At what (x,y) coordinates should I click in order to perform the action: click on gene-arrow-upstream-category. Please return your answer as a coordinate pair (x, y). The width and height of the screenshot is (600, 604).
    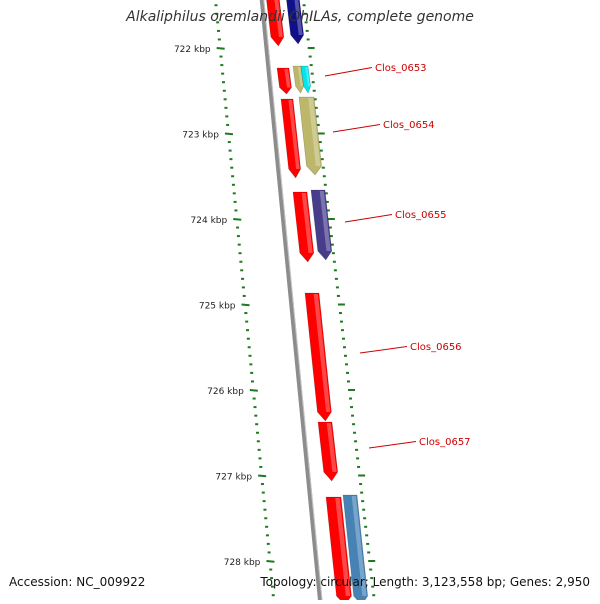
    Looking at the image, I should click on (295, 22).